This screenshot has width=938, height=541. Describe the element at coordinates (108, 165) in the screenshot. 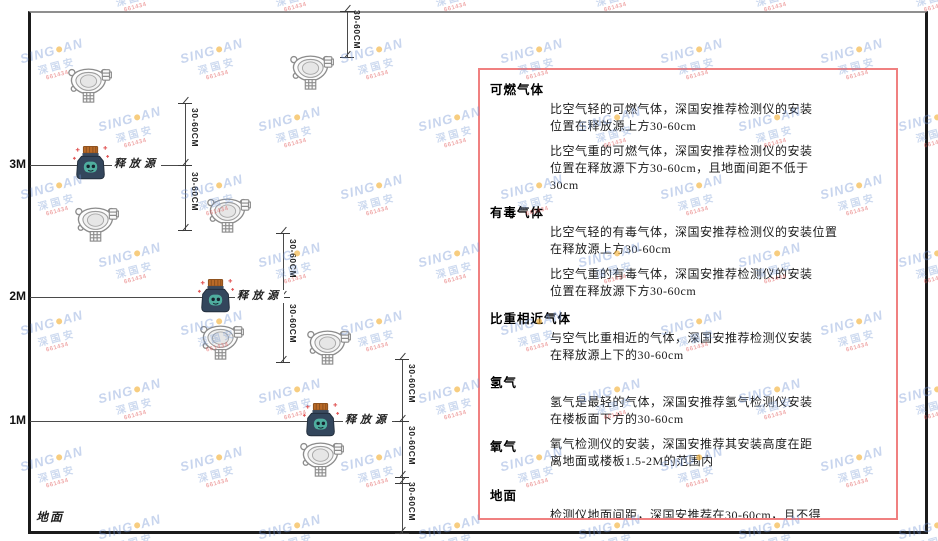

I see `level-line-3m` at that location.